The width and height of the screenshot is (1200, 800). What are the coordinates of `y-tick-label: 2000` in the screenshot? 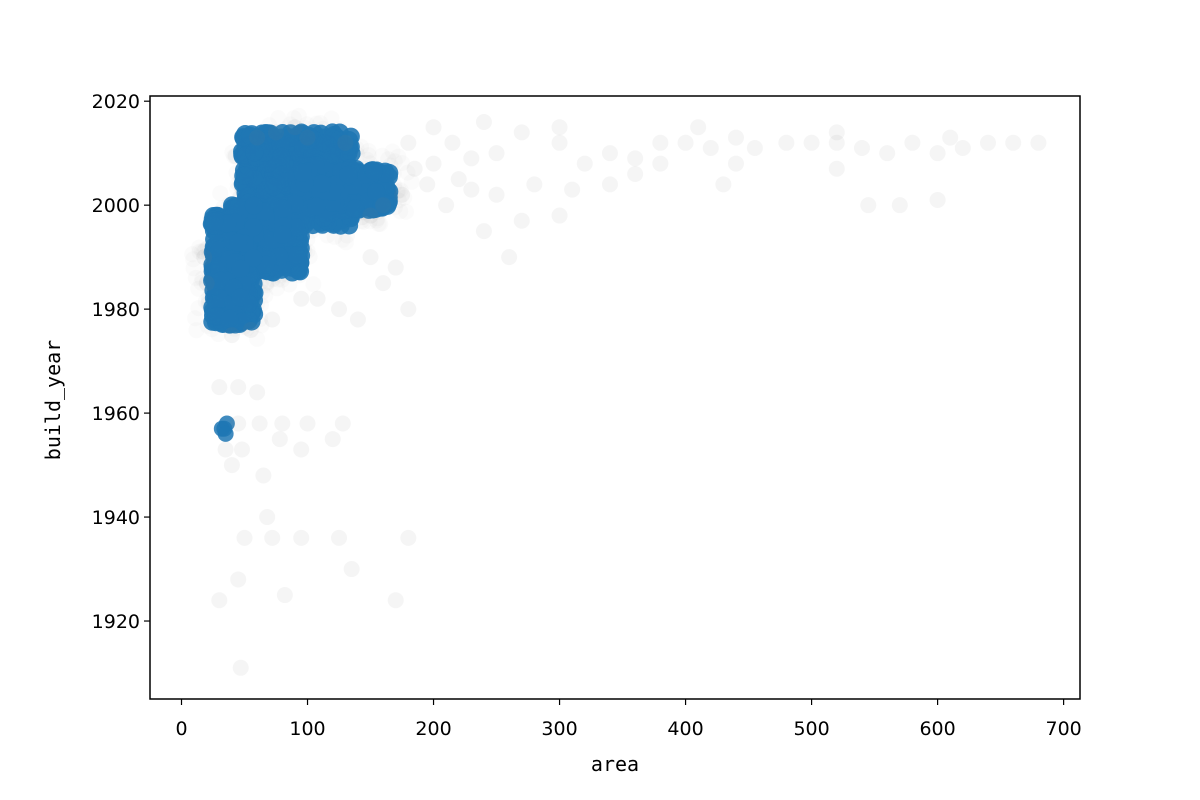 It's located at (116, 206).